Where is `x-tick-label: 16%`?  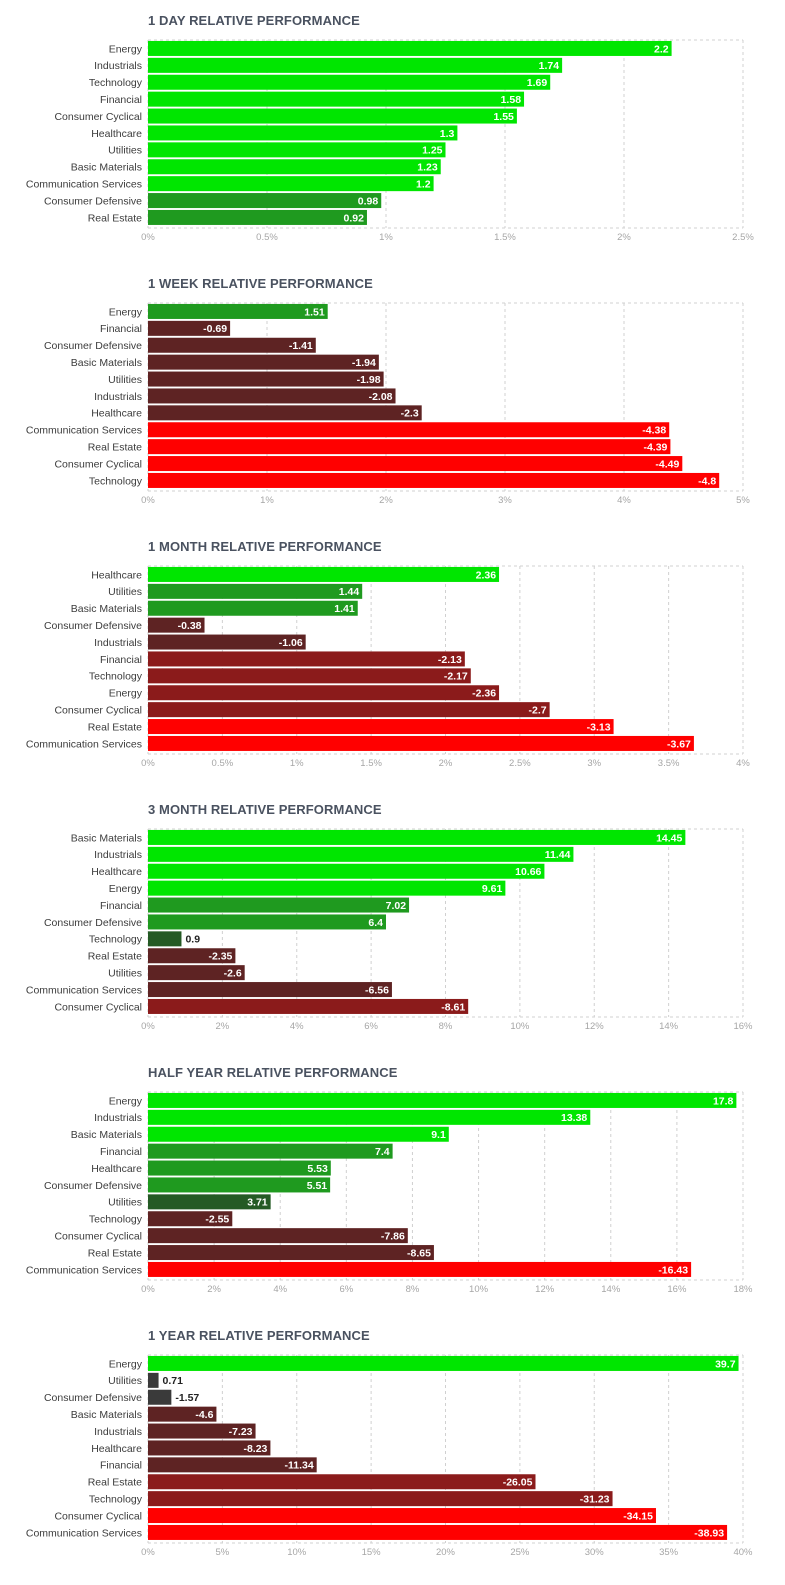
x-tick-label: 16% is located at coordinates (743, 1026).